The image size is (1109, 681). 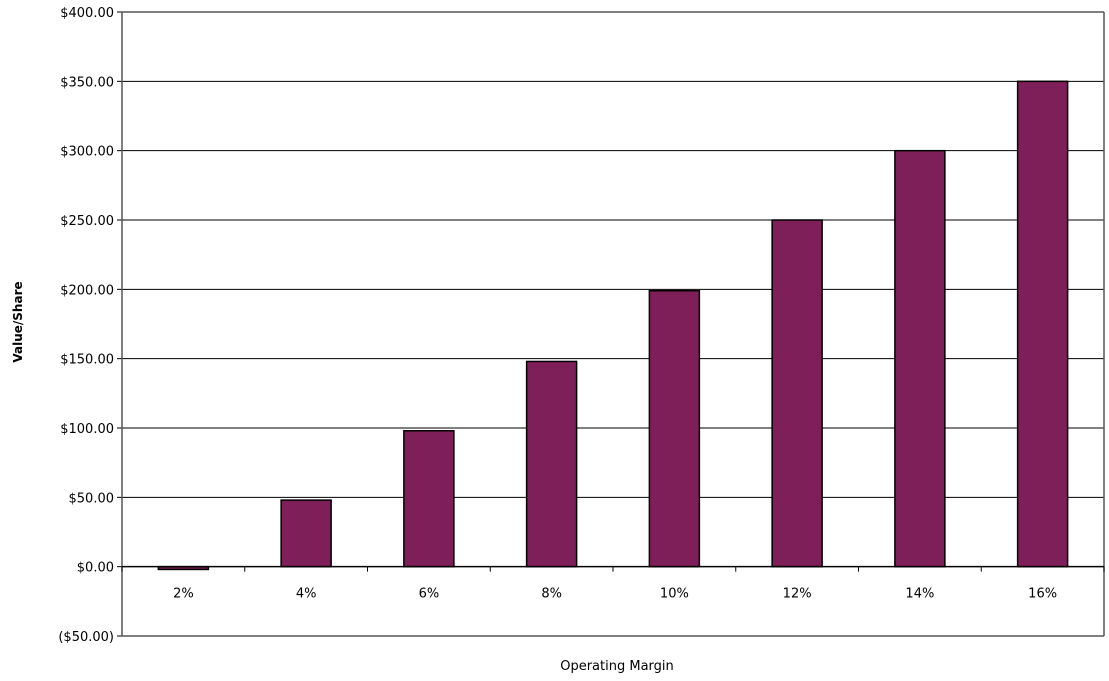 I want to click on bar-6pct, so click(x=429, y=499).